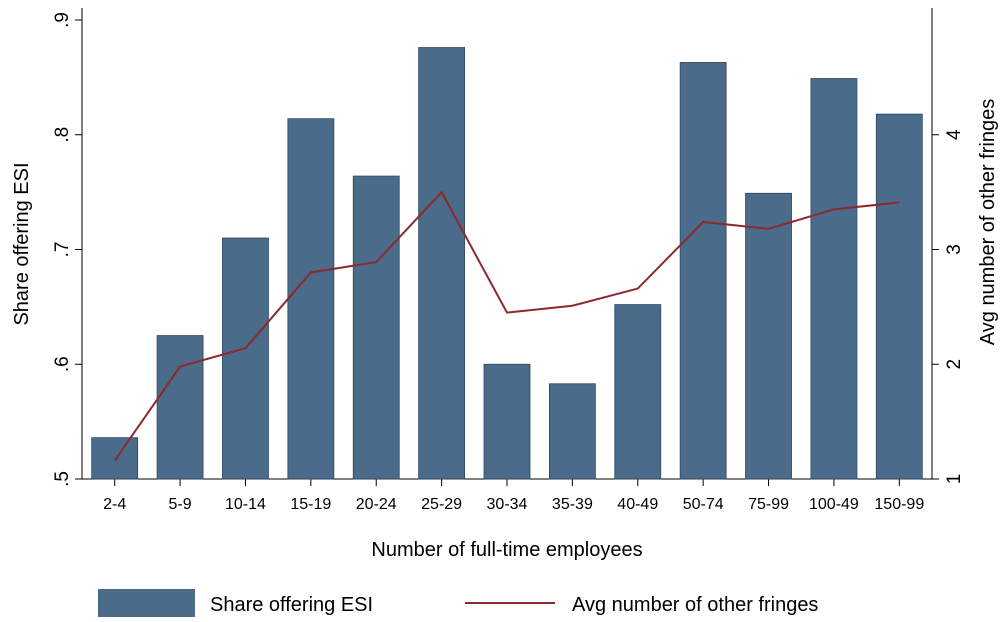 This screenshot has height=622, width=1006. Describe the element at coordinates (954, 134) in the screenshot. I see `y2-tick-label: 4` at that location.